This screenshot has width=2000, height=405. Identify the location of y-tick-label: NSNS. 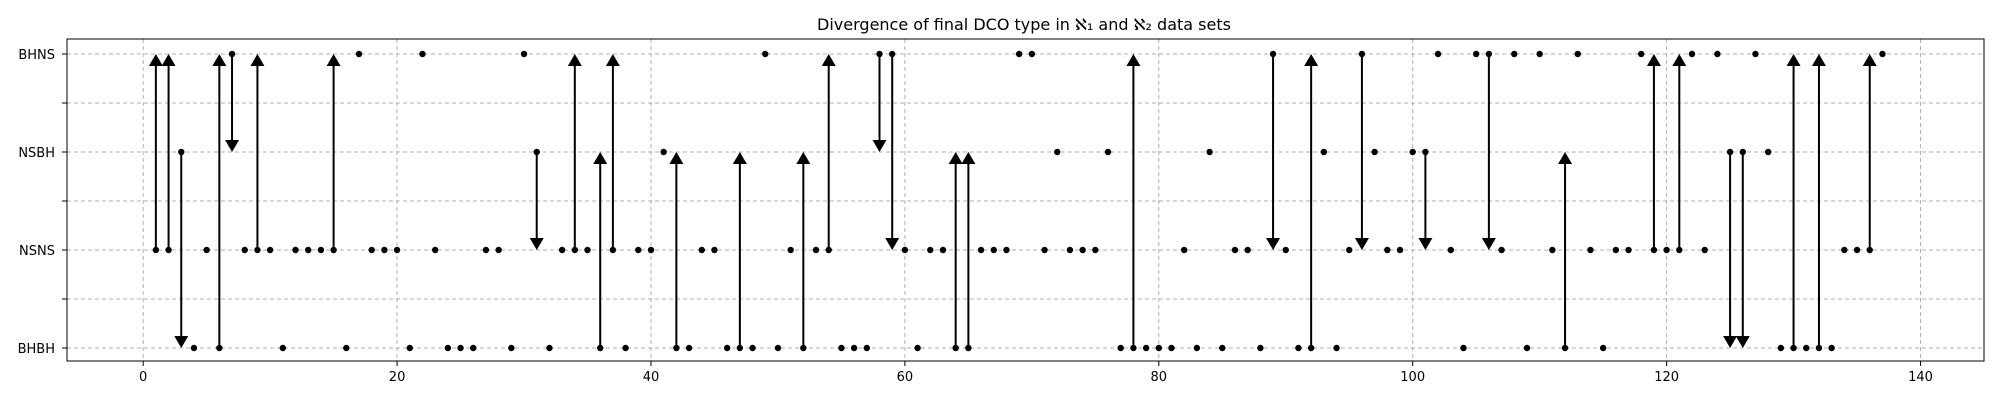
(37, 251).